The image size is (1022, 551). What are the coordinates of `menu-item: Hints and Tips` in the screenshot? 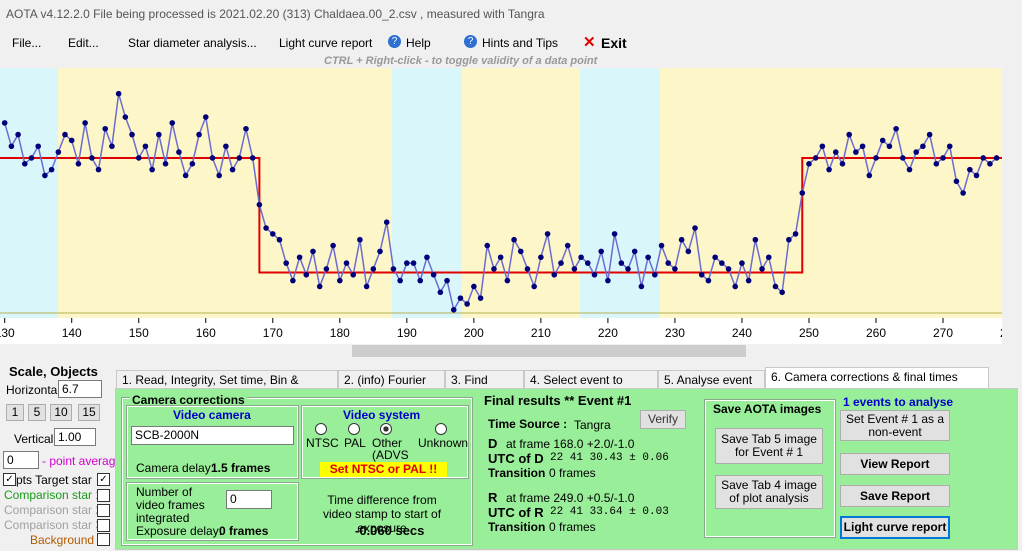 It's located at (520, 43).